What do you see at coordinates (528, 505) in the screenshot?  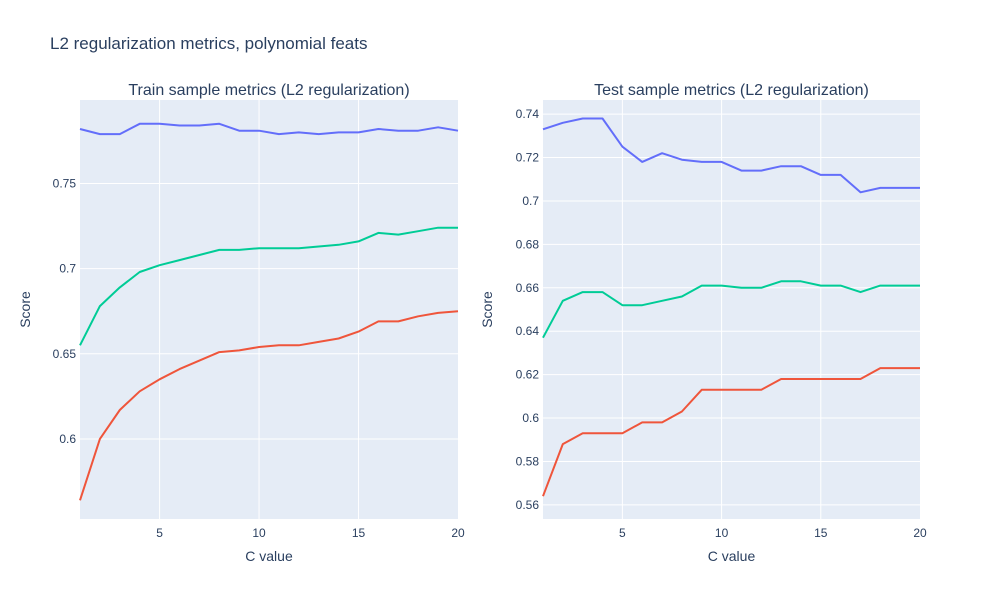 I see `y-tick-label: 0.56` at bounding box center [528, 505].